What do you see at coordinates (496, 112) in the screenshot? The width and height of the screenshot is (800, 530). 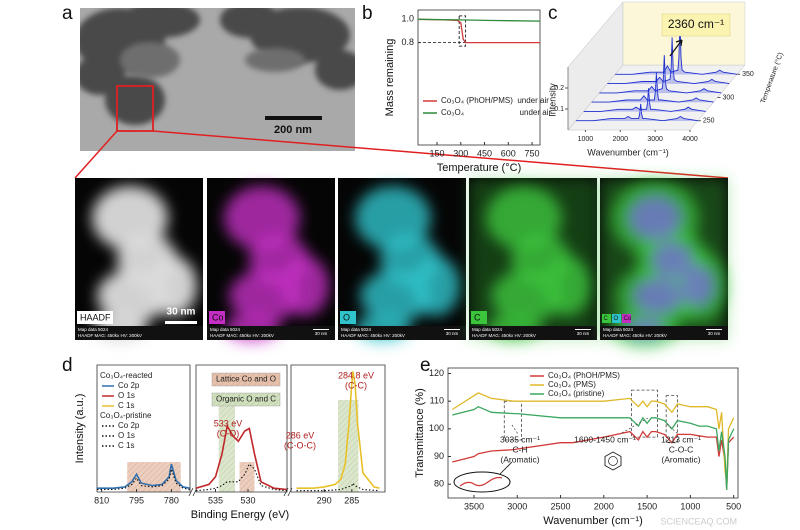 I see `legend-label: Co₃O₄ under air` at bounding box center [496, 112].